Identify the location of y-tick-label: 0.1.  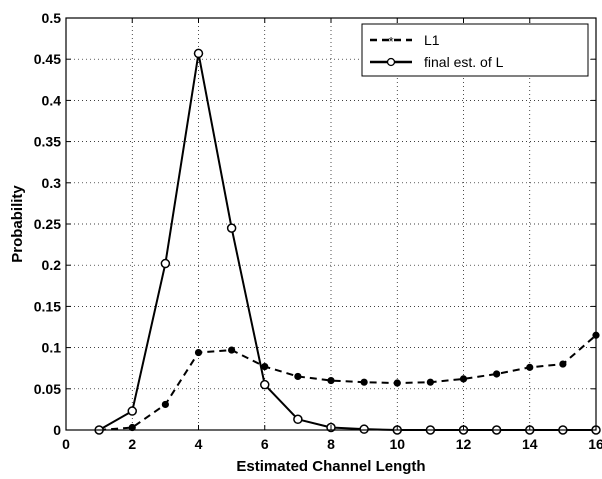
(52, 348).